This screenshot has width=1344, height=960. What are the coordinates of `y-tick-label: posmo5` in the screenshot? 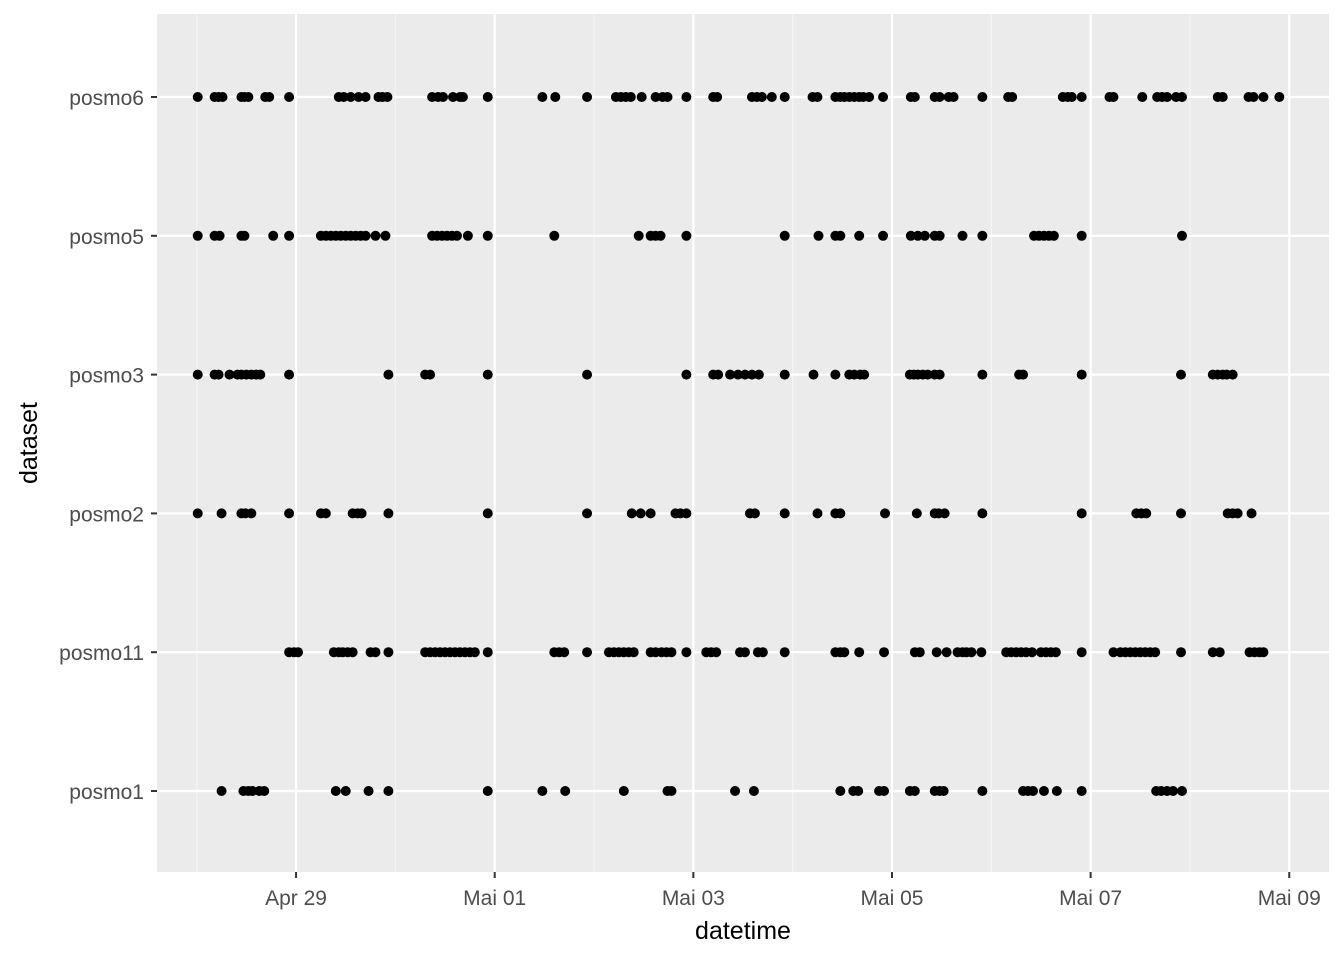 It's located at (106, 237).